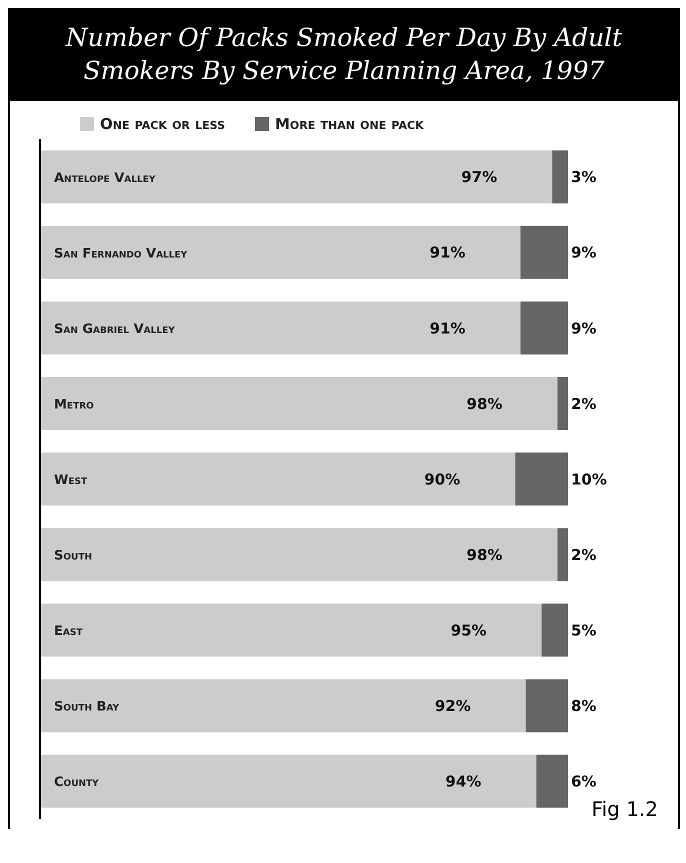  Describe the element at coordinates (583, 781) in the screenshot. I see `data-label: 6%` at that location.